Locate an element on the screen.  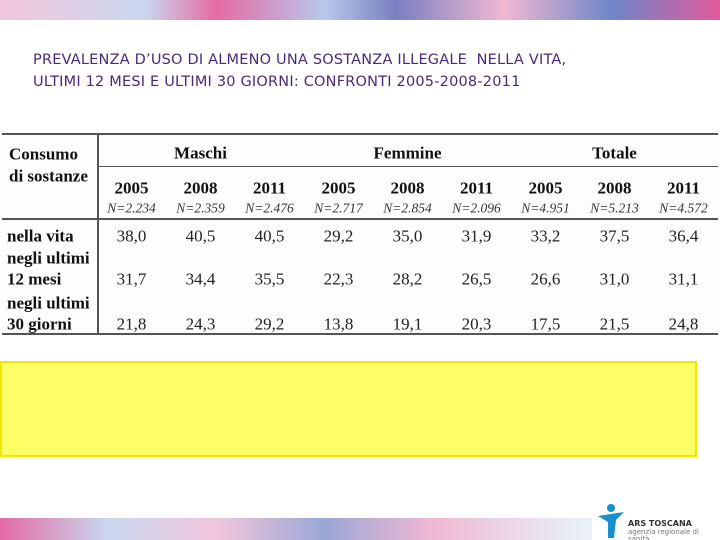
group-header: Maschi is located at coordinates (200, 153).